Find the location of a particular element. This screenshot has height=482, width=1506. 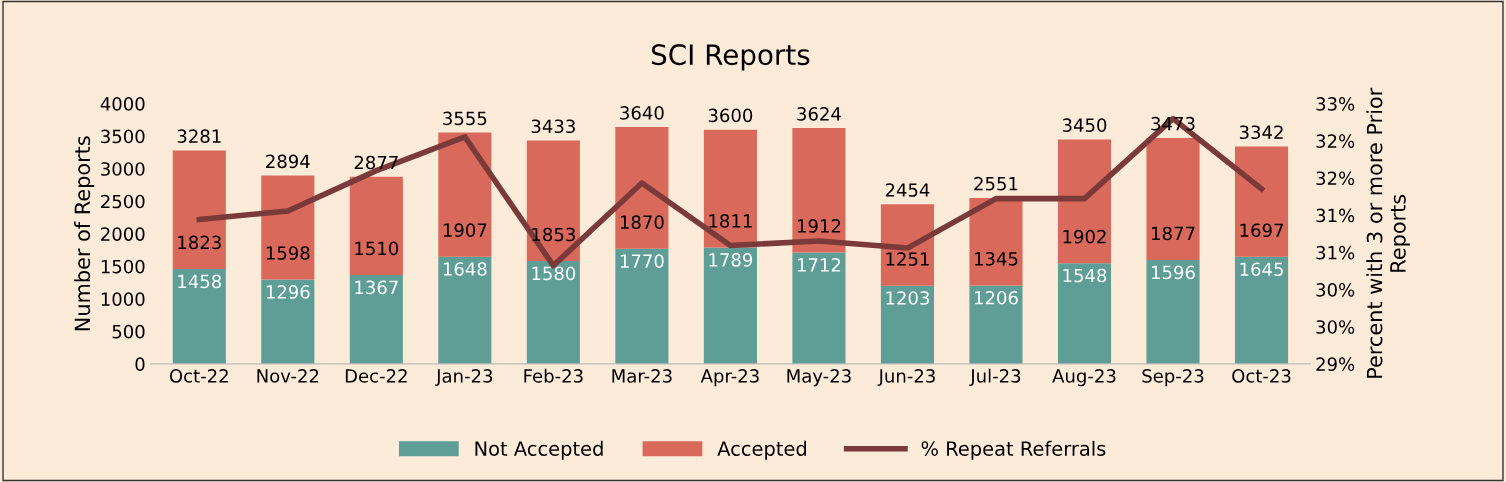

total-label: 3624 is located at coordinates (819, 114).